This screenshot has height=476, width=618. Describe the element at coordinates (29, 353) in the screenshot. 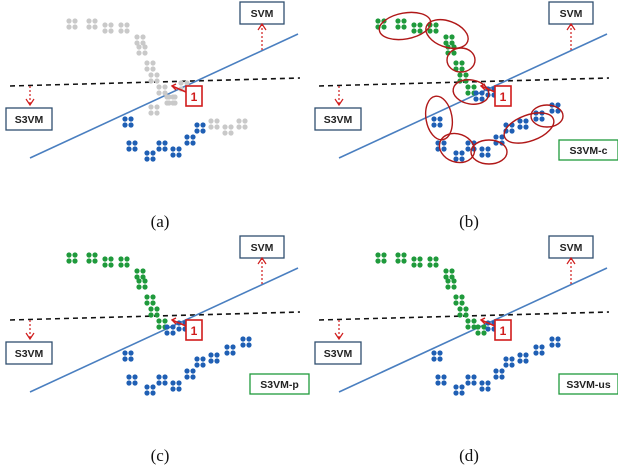

I see `panel-c-s3vm-label-frame` at that location.